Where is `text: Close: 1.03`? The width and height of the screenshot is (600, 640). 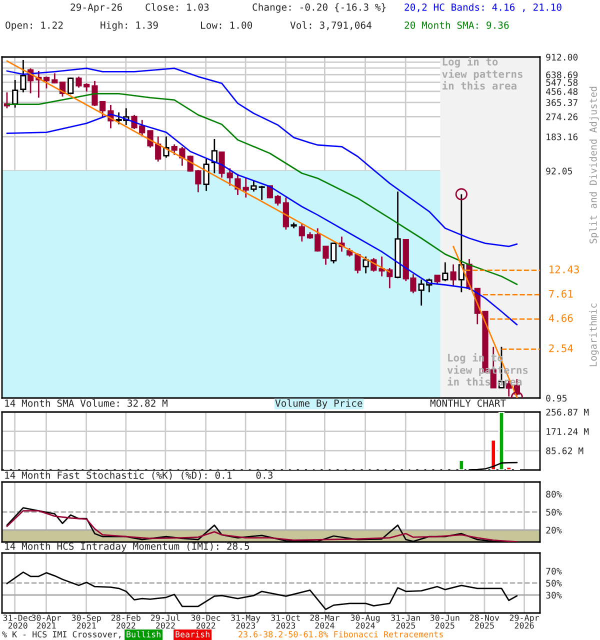
text: Close: 1.03 is located at coordinates (177, 7).